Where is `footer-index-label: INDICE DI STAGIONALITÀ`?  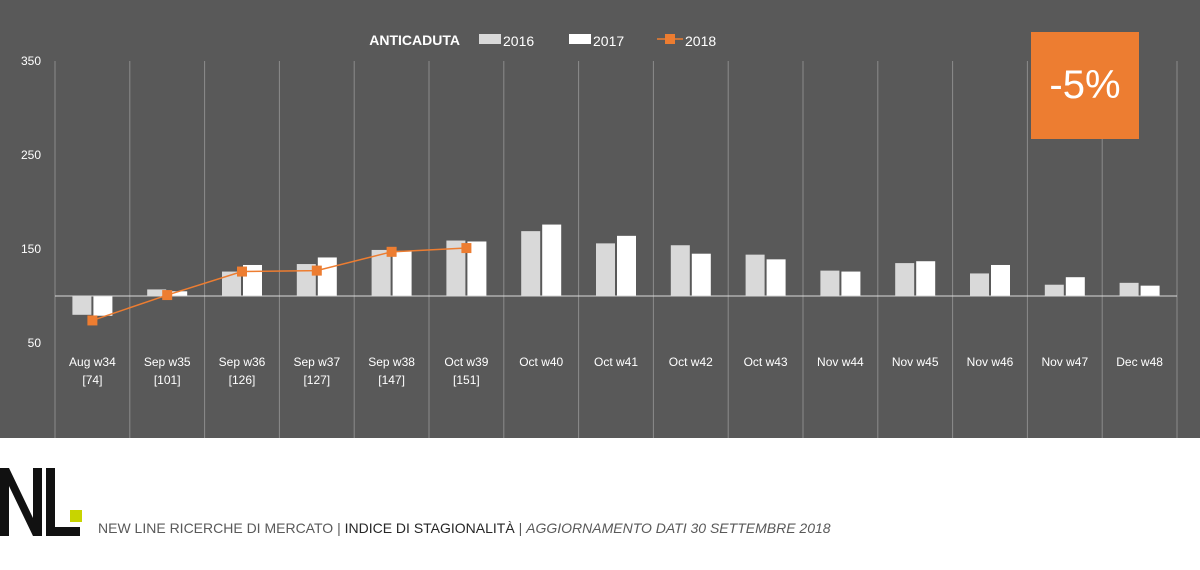
footer-index-label: INDICE DI STAGIONALITÀ is located at coordinates (429, 528).